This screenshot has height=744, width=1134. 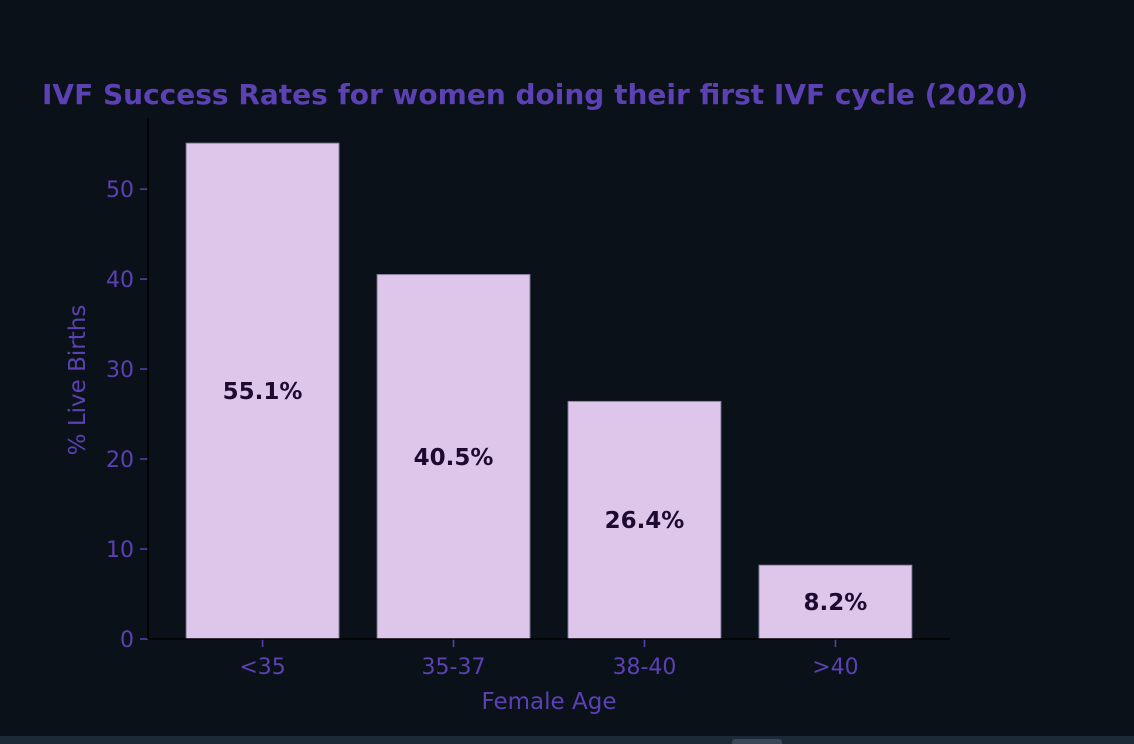 I want to click on bar->40, so click(x=835, y=602).